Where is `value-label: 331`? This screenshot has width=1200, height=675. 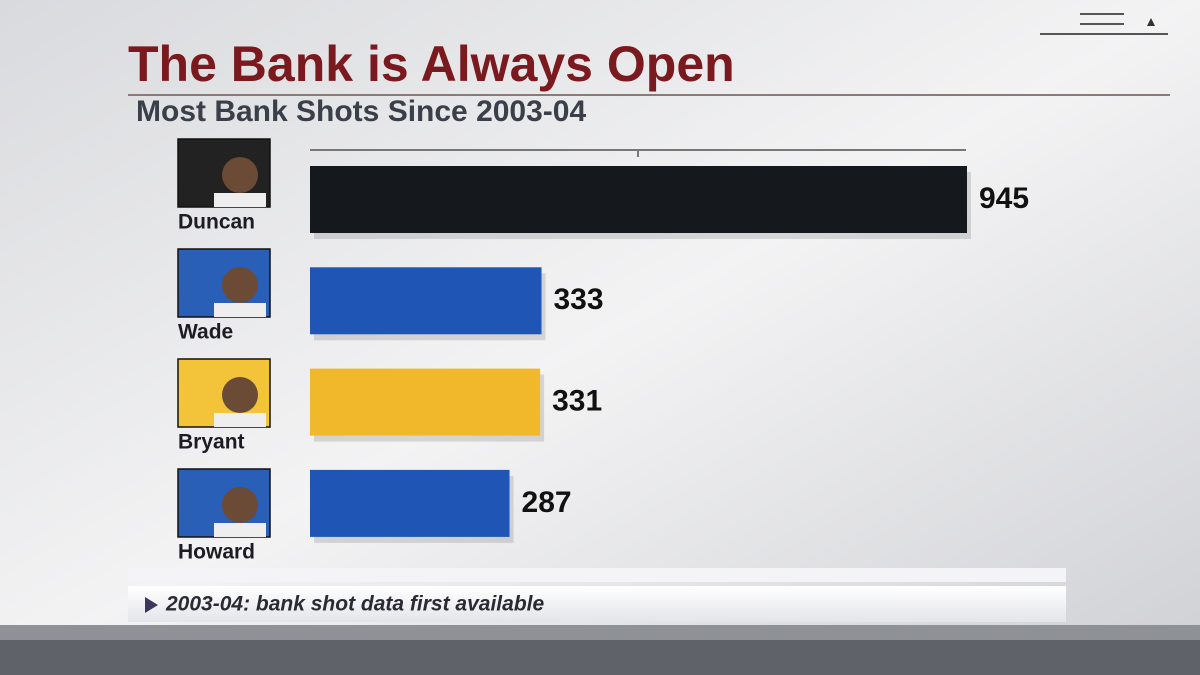
value-label: 331 is located at coordinates (577, 401).